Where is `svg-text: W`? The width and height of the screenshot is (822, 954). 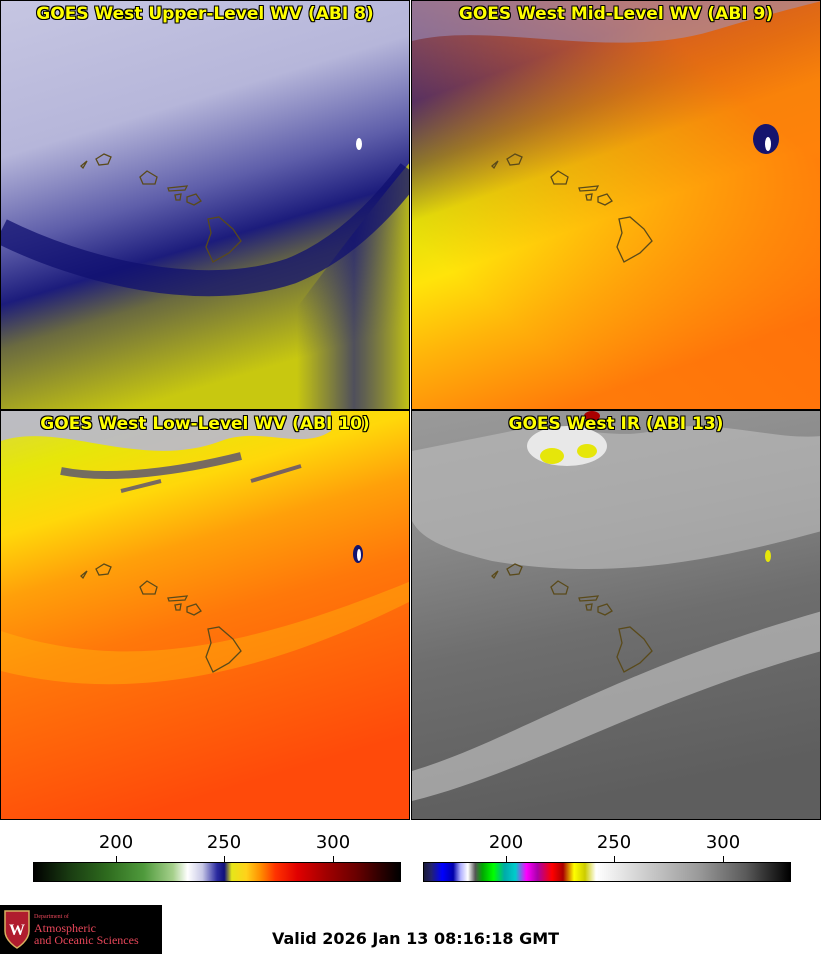 svg-text: W is located at coordinates (17, 930).